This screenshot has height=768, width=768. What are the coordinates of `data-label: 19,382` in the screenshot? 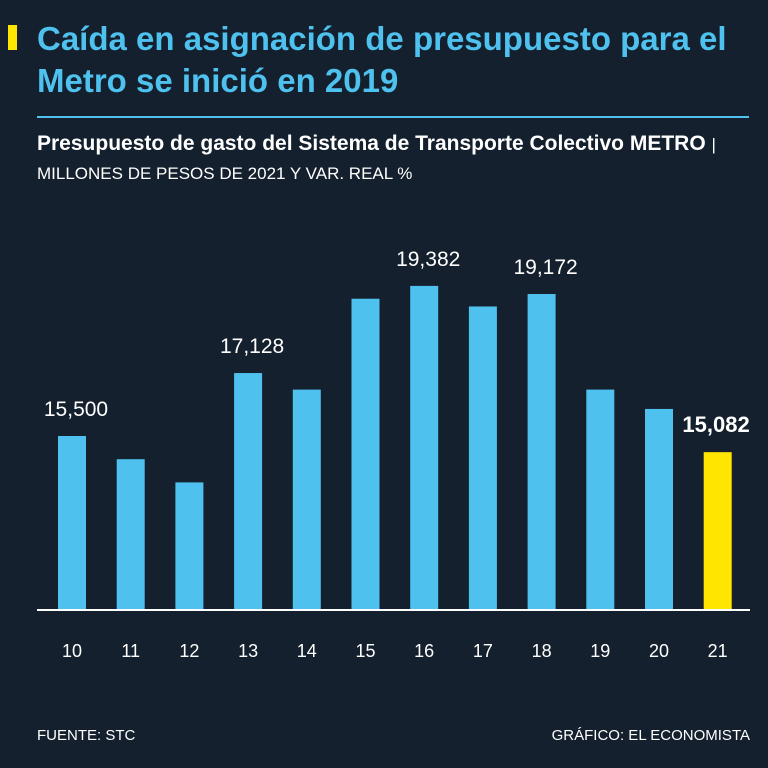 It's located at (428, 259).